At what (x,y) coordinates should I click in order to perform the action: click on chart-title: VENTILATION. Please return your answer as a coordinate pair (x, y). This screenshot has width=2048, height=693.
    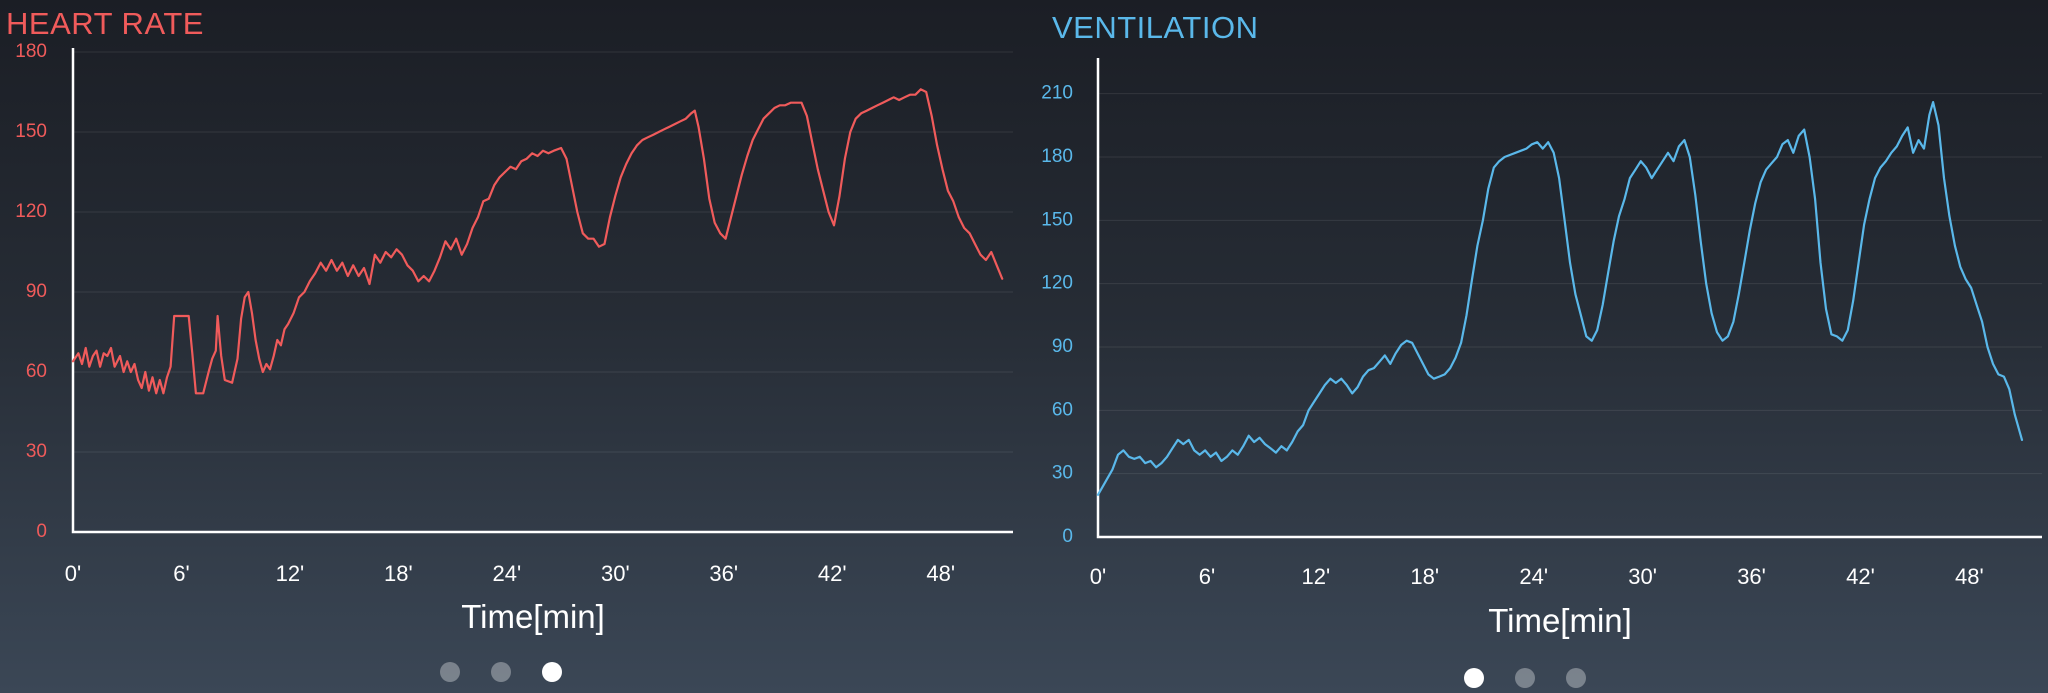
    Looking at the image, I should click on (1155, 27).